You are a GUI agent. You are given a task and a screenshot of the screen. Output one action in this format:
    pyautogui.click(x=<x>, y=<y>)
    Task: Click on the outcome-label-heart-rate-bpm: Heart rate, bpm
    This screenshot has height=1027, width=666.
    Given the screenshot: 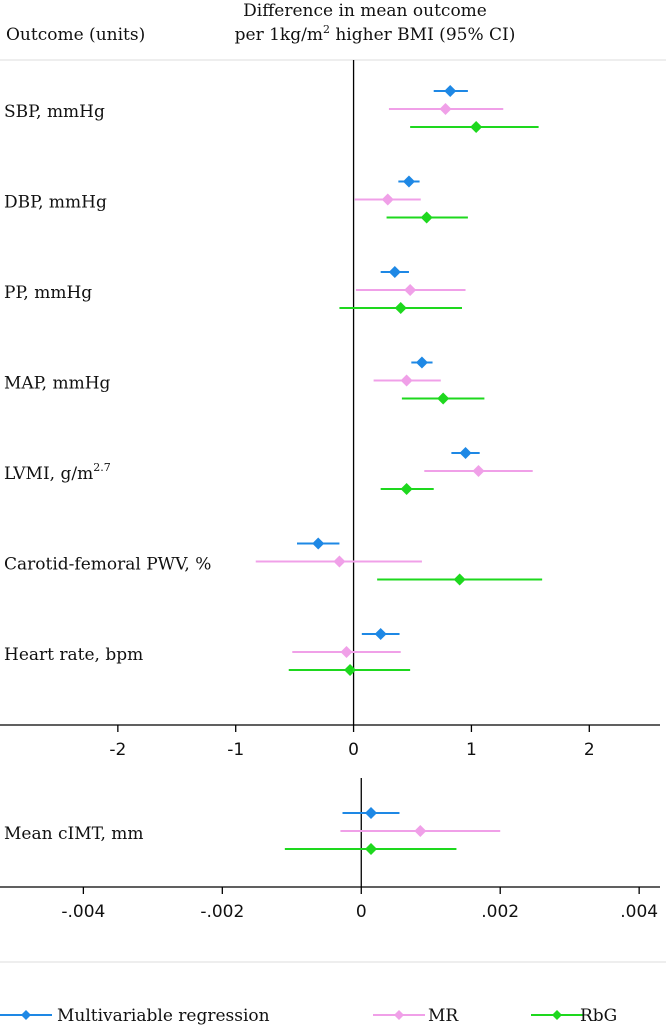 What is the action you would take?
    pyautogui.click(x=73, y=655)
    